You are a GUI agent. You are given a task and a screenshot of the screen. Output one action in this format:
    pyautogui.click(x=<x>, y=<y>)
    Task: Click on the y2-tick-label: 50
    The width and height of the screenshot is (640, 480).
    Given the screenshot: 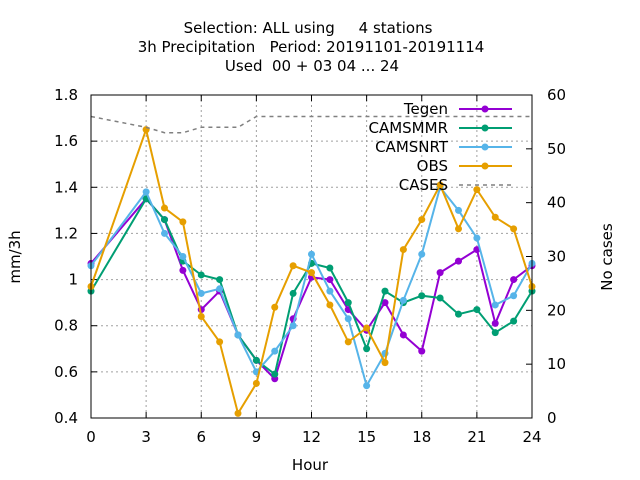 What is the action you would take?
    pyautogui.click(x=556, y=149)
    